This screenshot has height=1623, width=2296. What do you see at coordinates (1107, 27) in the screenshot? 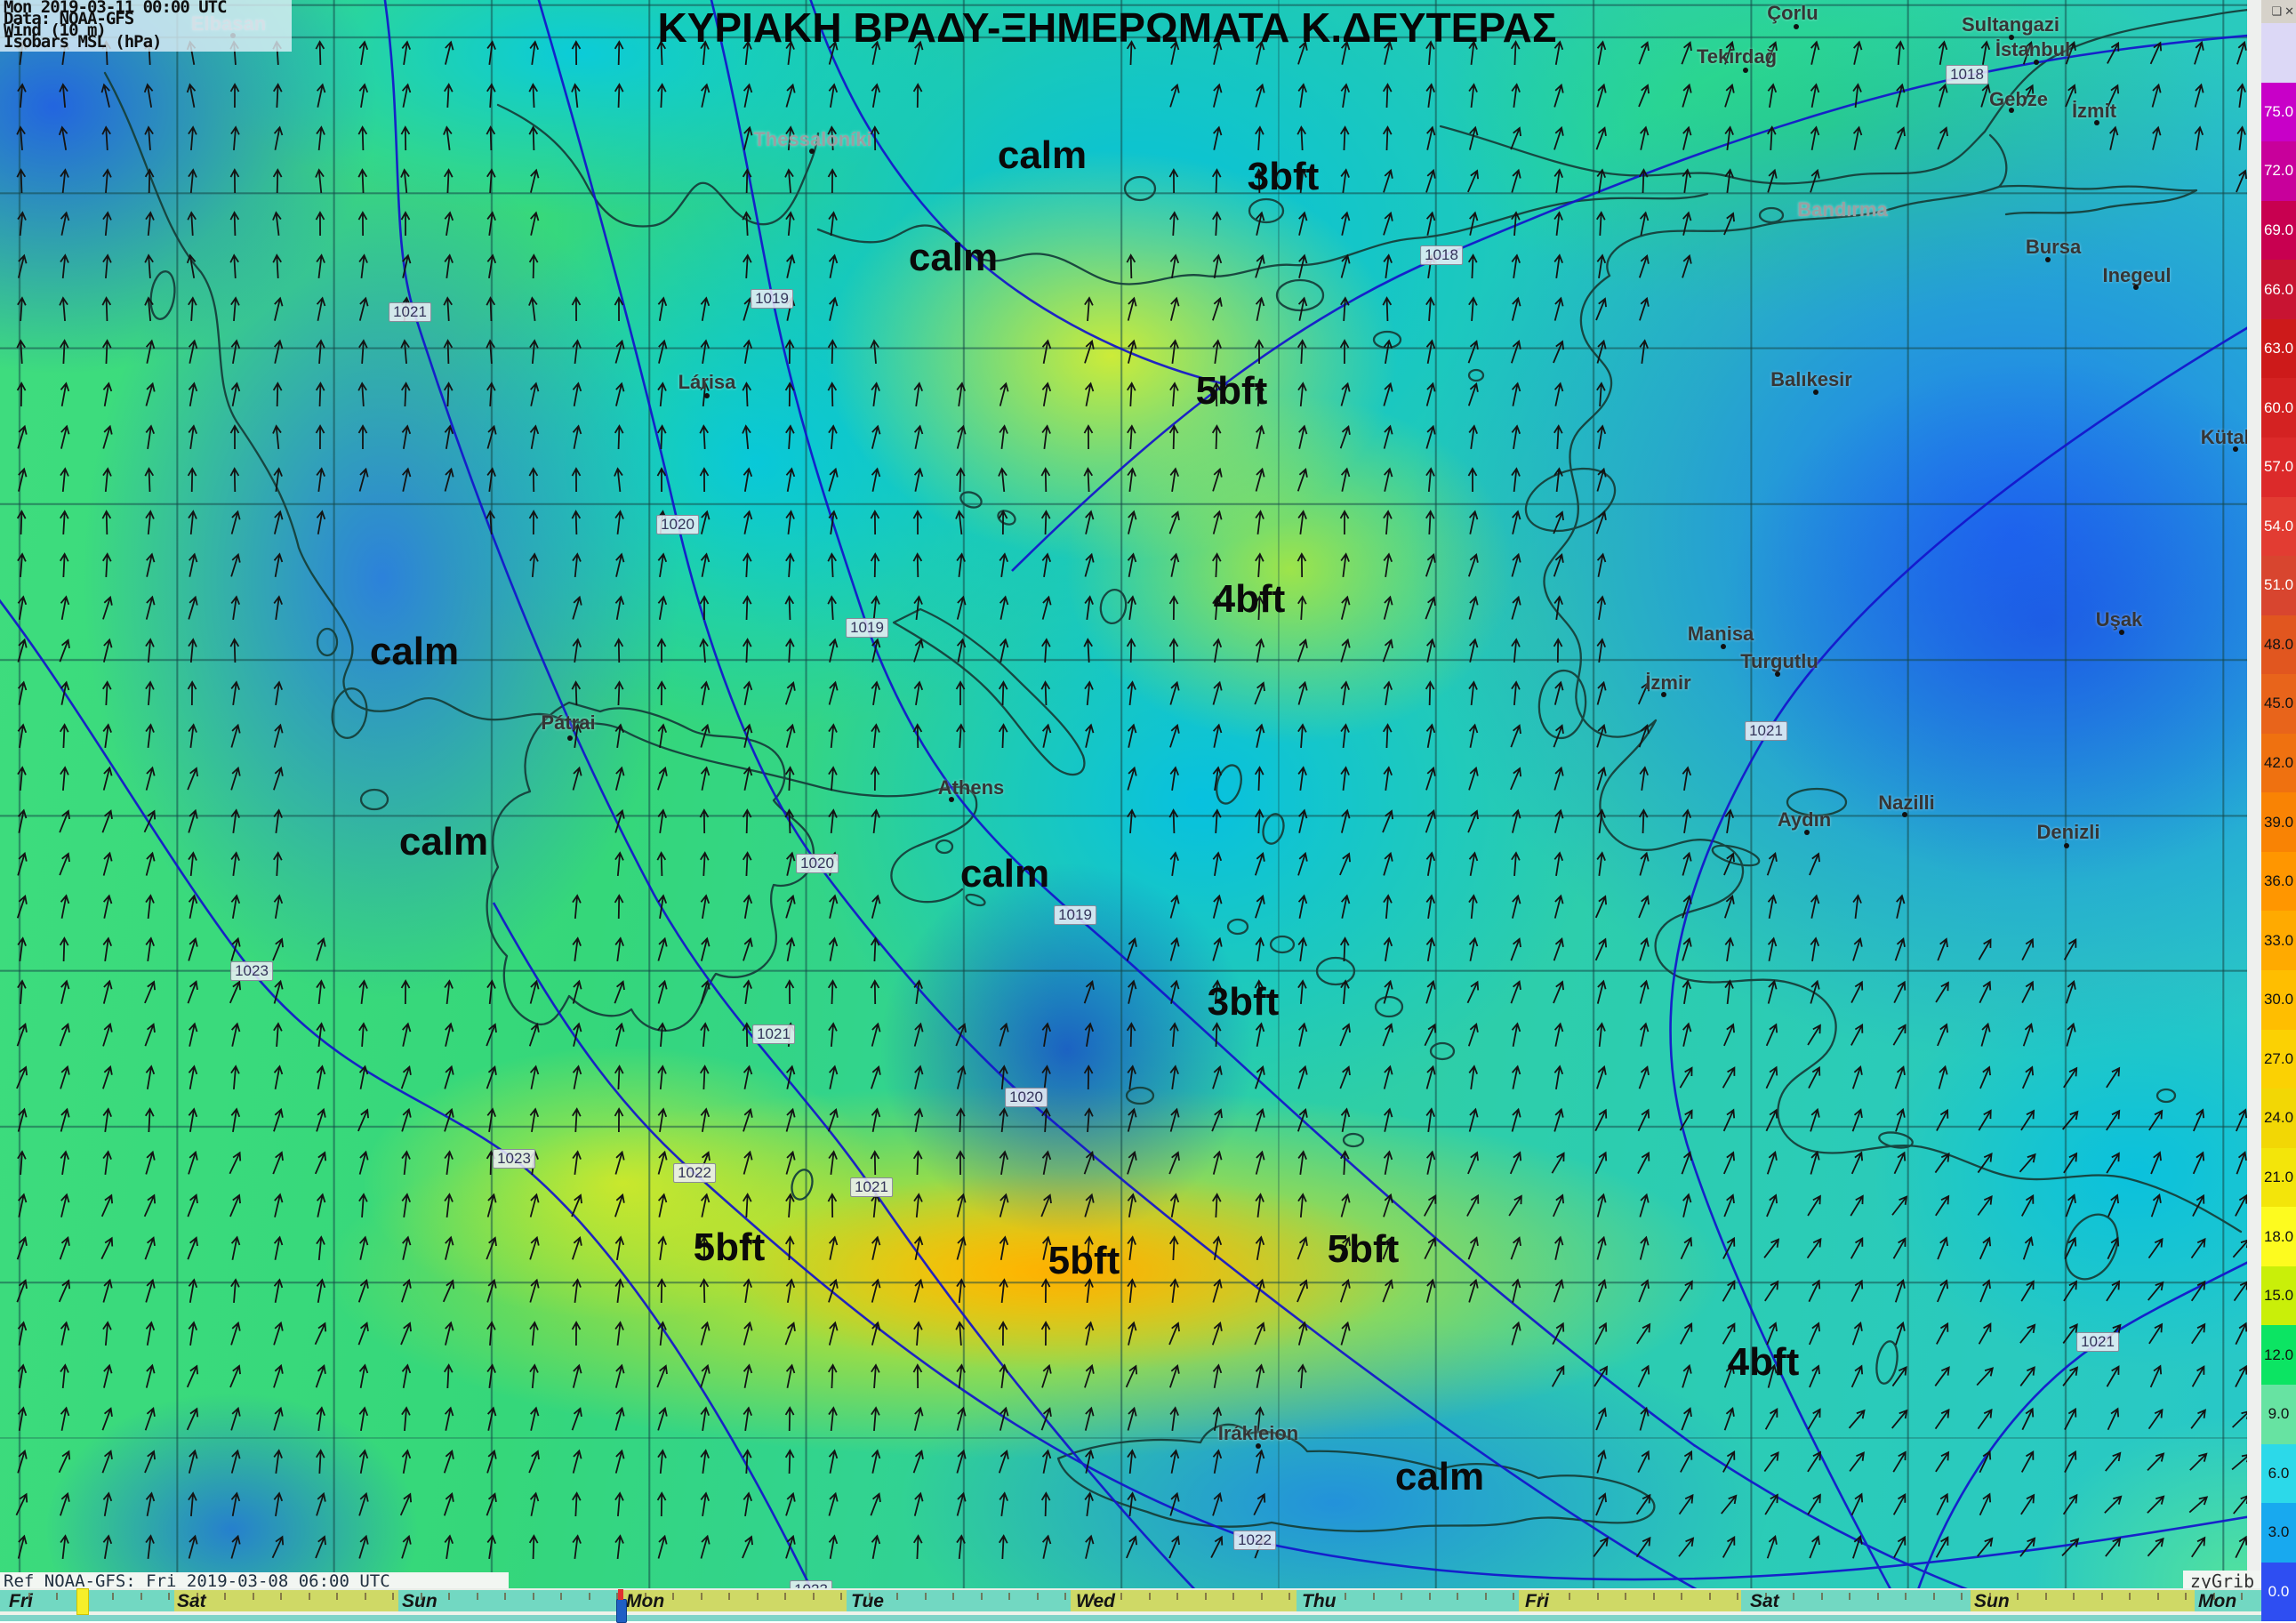
I see `map-title: ΚΥΡΙΑΚΗ ΒΡΑΔΥ-ΞΗΜΕΡΩΜΑΤΑ Κ.ΔΕΥΤΕΡΑΣ` at bounding box center [1107, 27].